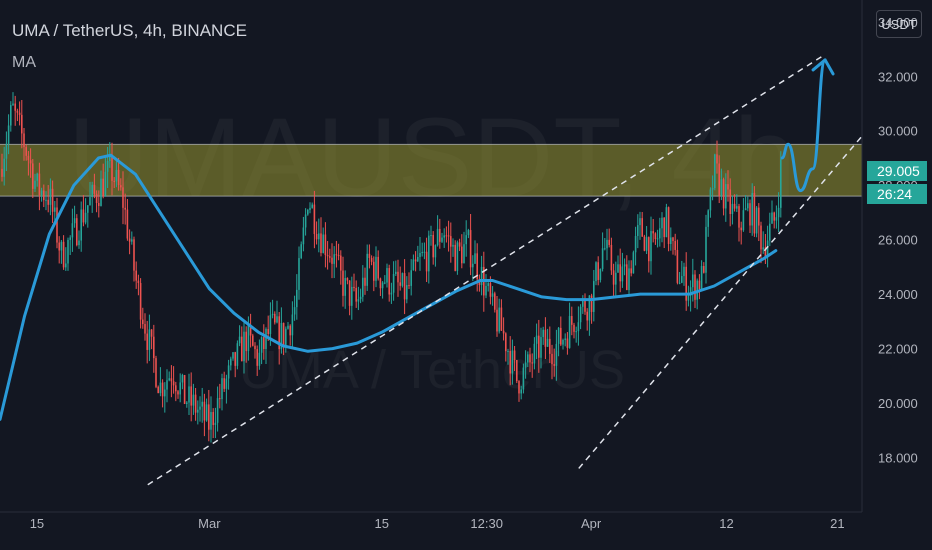  I want to click on indicator-legend-ma: MA, so click(24, 62).